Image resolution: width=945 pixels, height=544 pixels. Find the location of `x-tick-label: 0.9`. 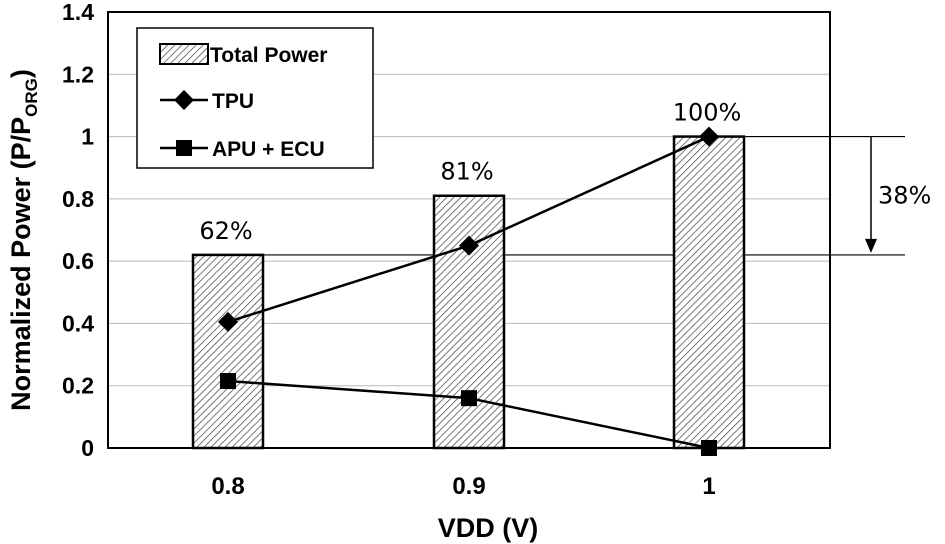

x-tick-label: 0.9 is located at coordinates (468, 486).